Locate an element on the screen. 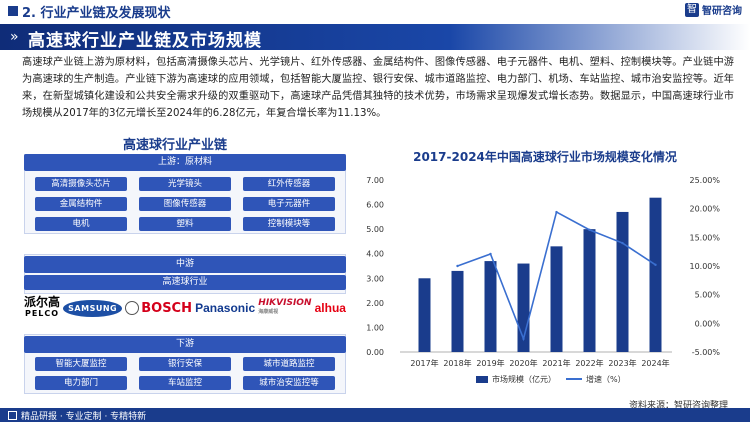 This screenshot has width=750, height=422. y-left-tick-label: 6.00 is located at coordinates (375, 205).